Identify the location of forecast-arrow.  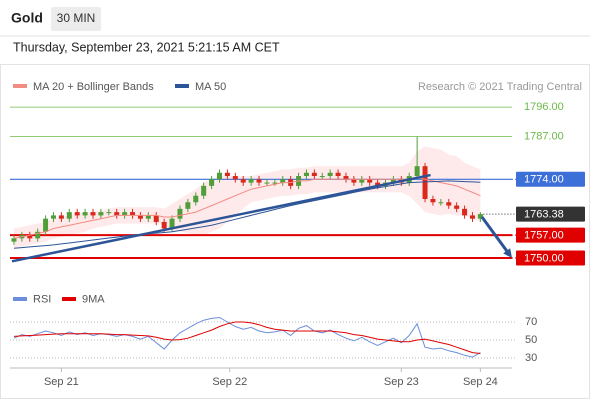
(495, 235).